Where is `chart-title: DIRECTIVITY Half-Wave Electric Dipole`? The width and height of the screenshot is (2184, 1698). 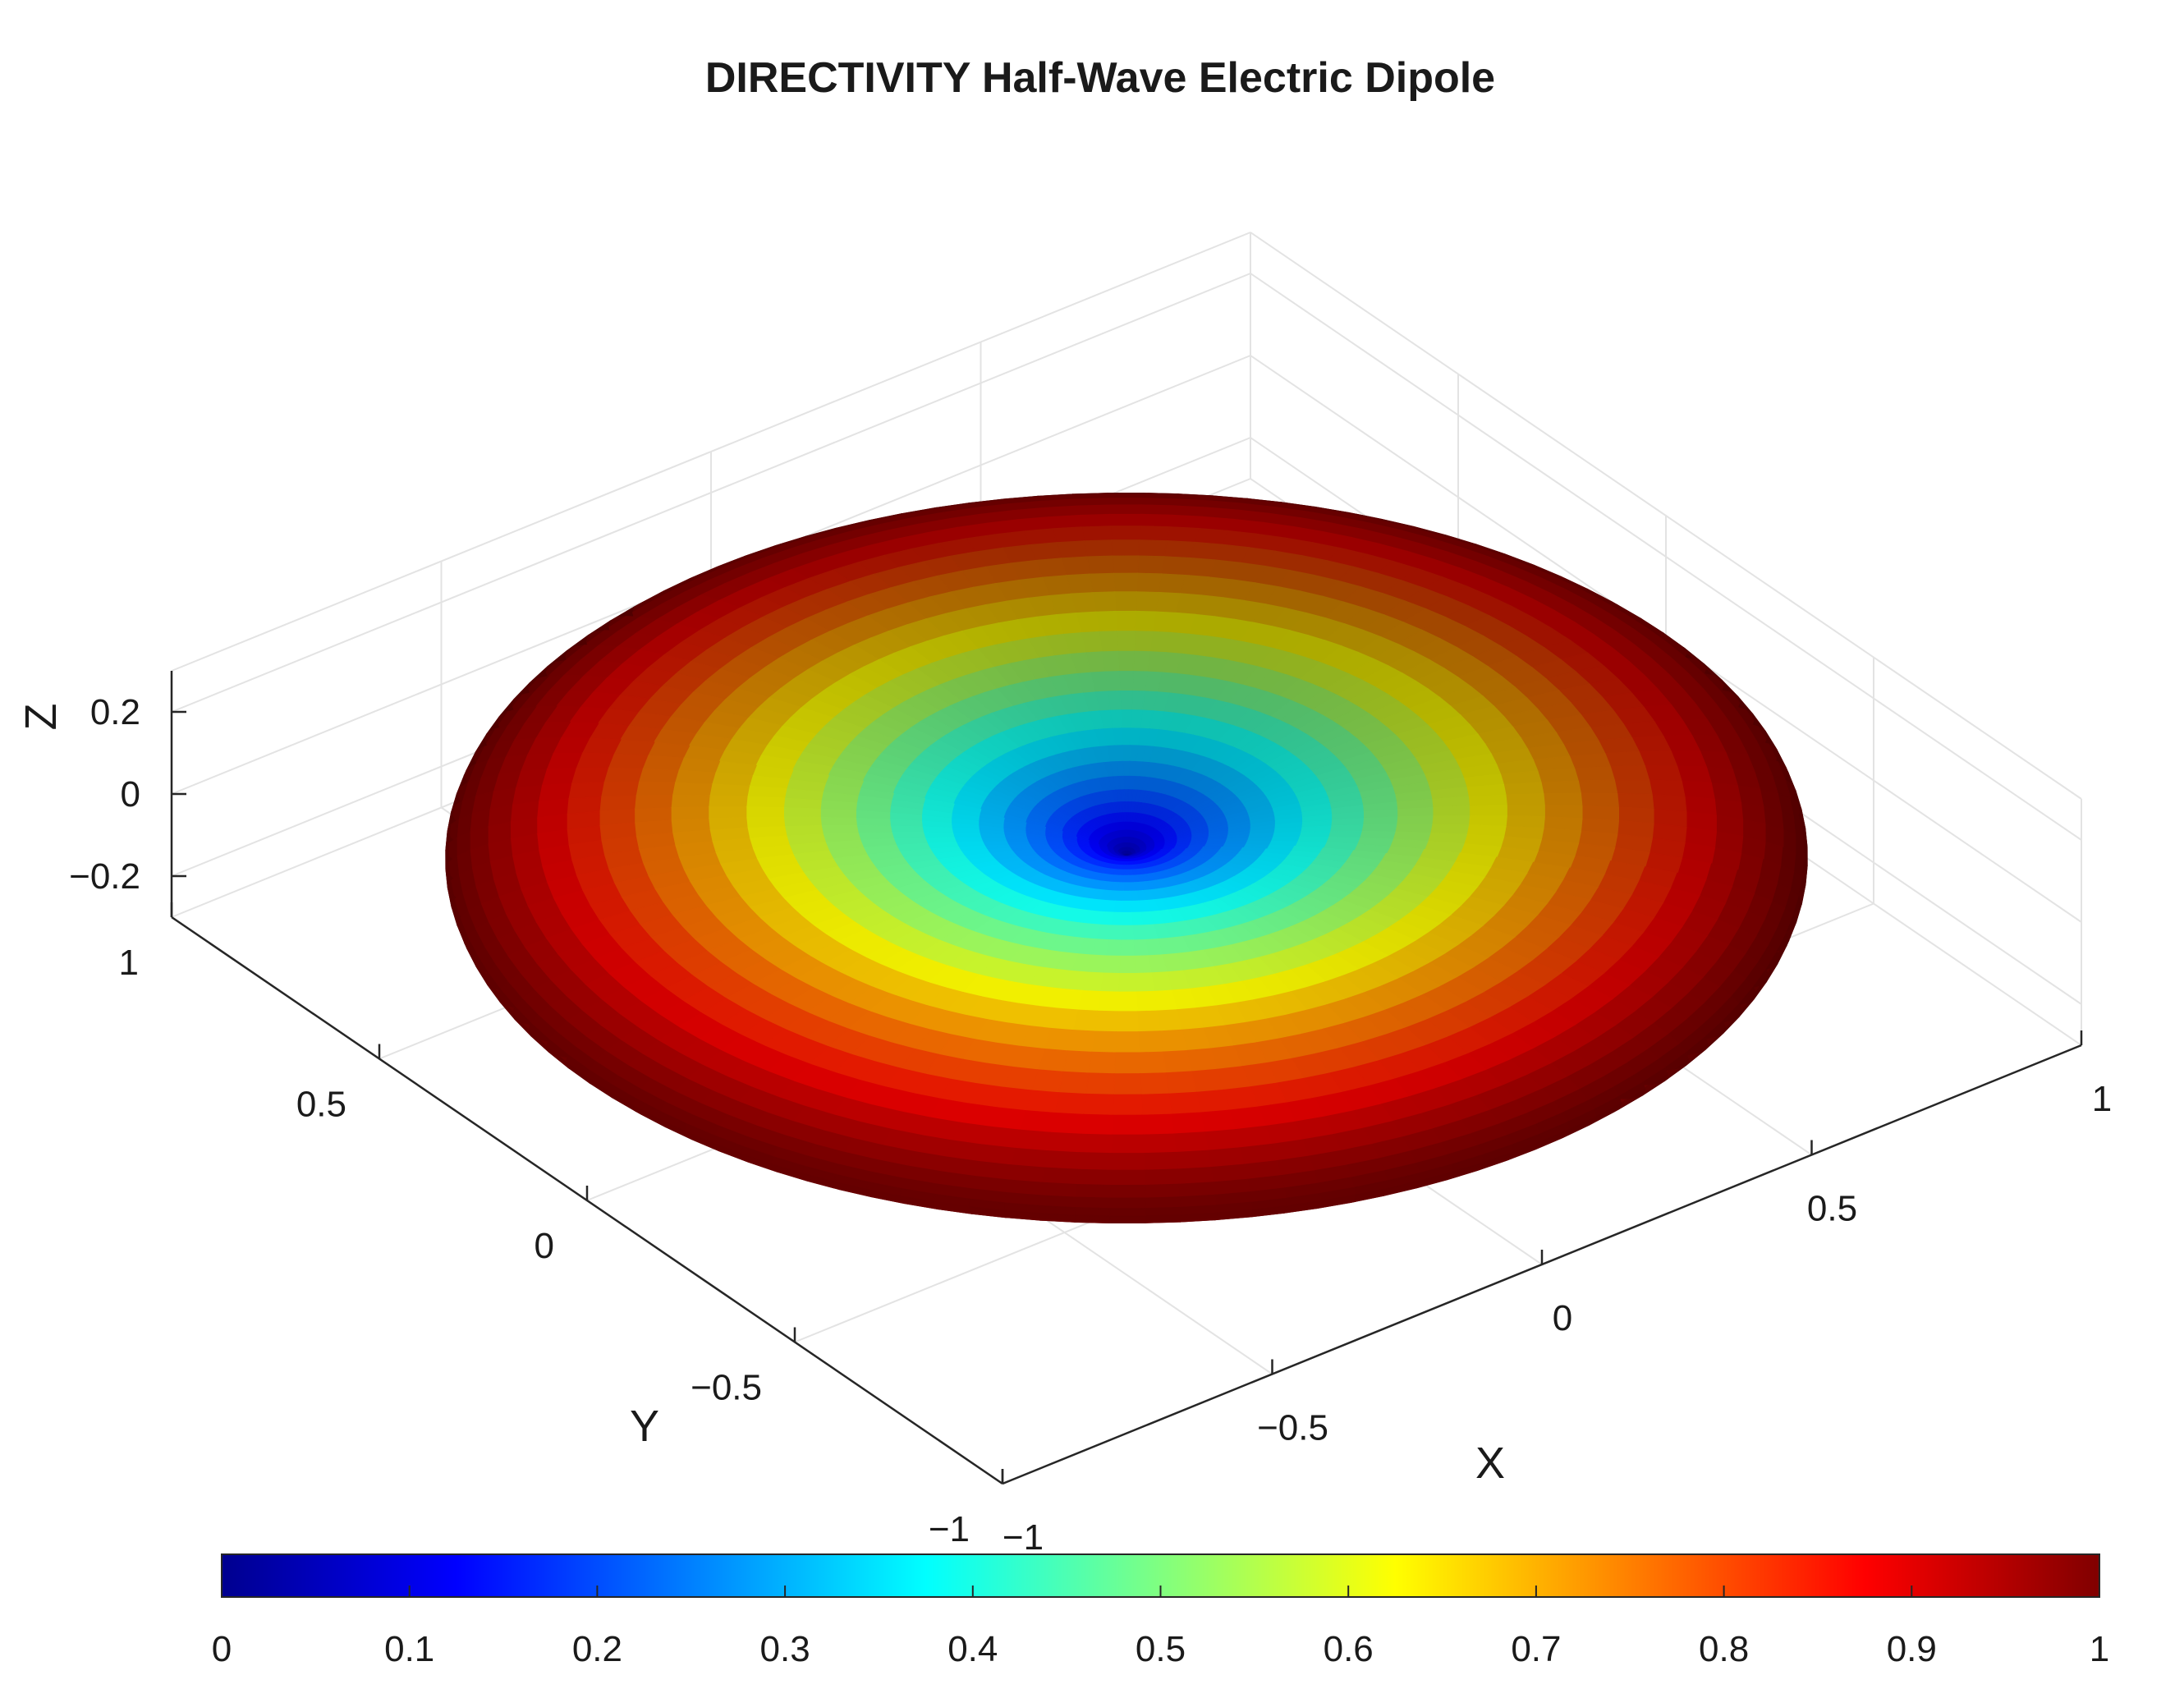
chart-title: DIRECTIVITY Half-Wave Electric Dipole is located at coordinates (1100, 78).